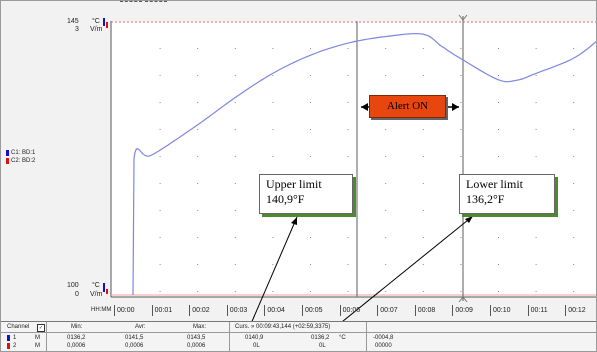  Describe the element at coordinates (101, 310) in the screenshot. I see `x-axis-label: HH:MM` at that location.